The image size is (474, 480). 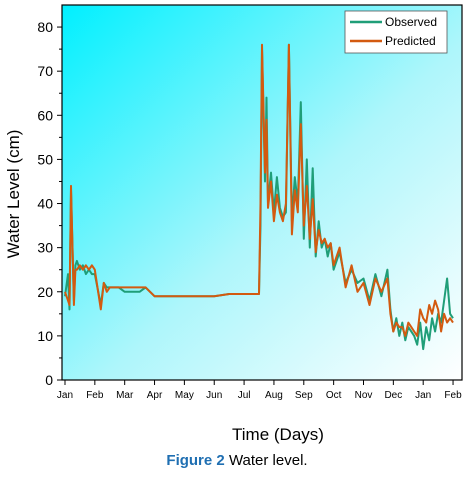 I want to click on x-tick-label-0: Jan, so click(x=65, y=395).